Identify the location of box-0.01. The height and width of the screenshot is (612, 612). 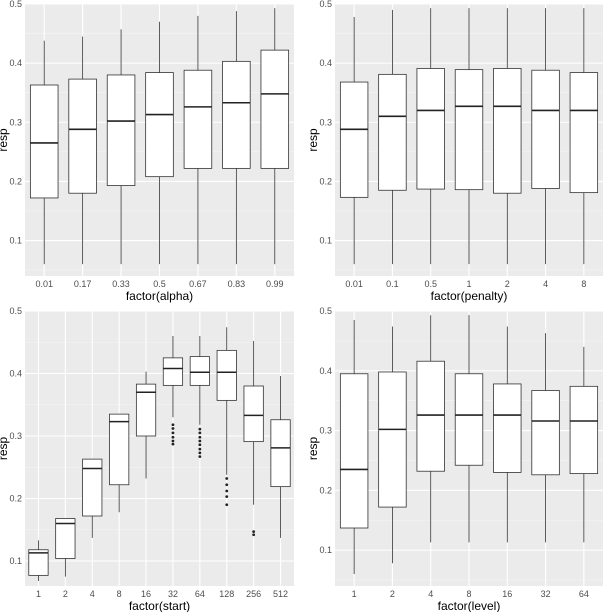
(44, 152).